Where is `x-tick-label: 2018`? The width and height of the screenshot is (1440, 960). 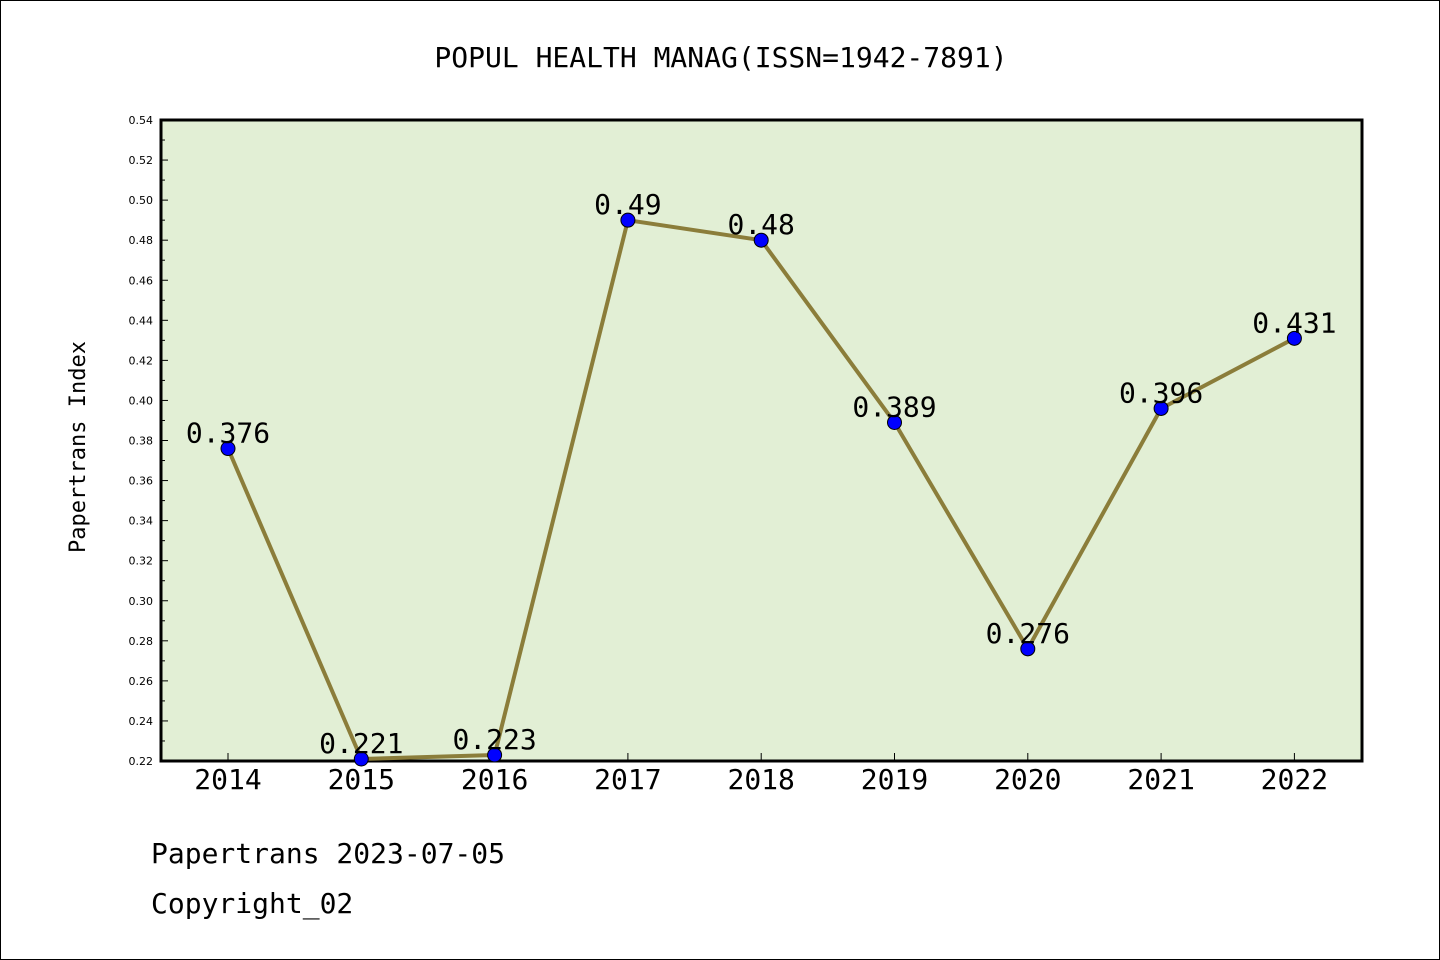
x-tick-label: 2018 is located at coordinates (760, 779).